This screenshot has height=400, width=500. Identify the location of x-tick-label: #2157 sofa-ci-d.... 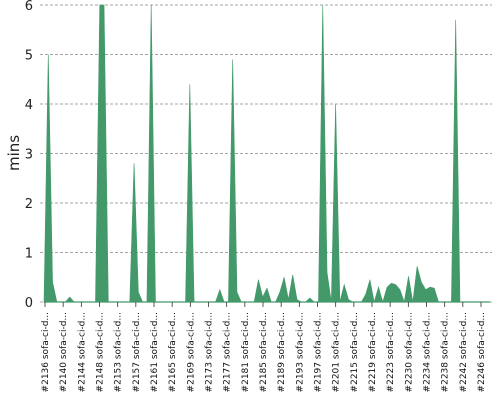
(137, 352).